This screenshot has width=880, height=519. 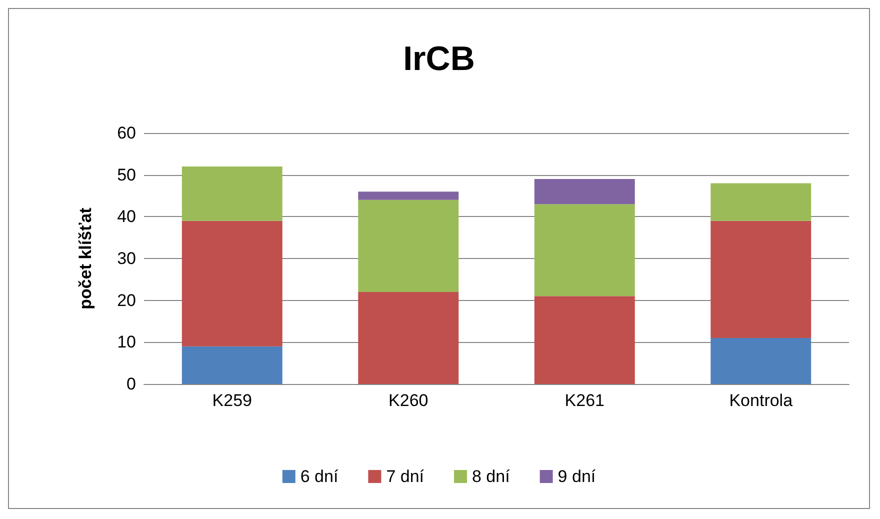 What do you see at coordinates (126, 216) in the screenshot?
I see `y-tick-label: 40` at bounding box center [126, 216].